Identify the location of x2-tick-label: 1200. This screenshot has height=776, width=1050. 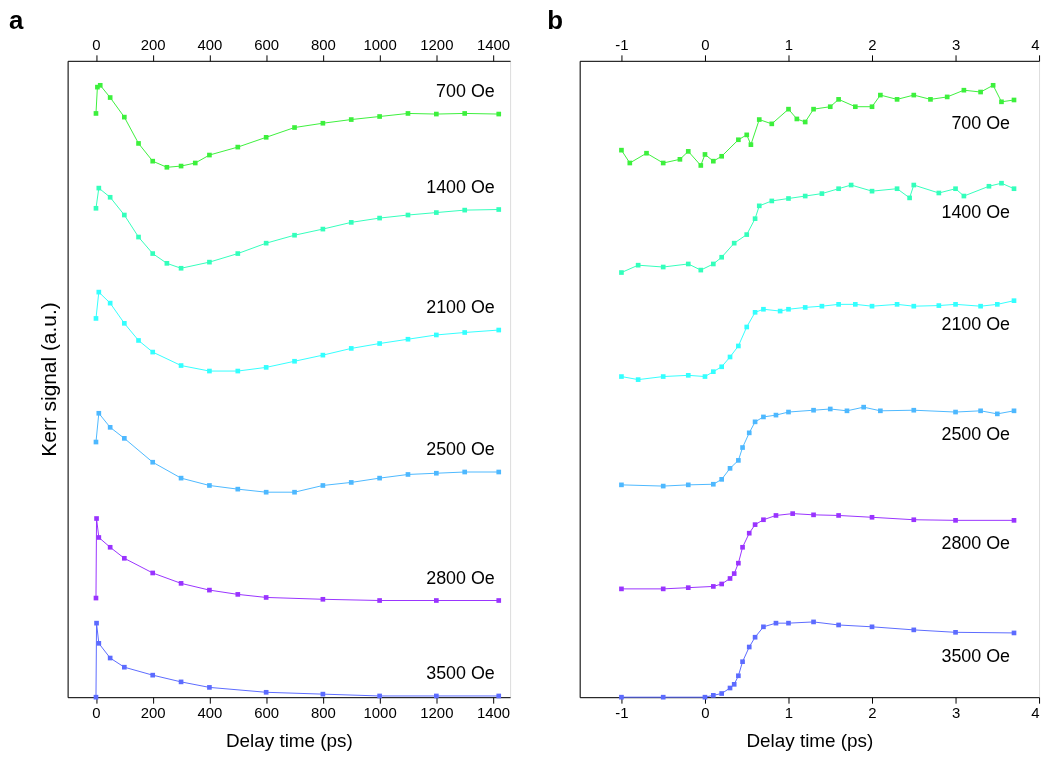
(437, 45).